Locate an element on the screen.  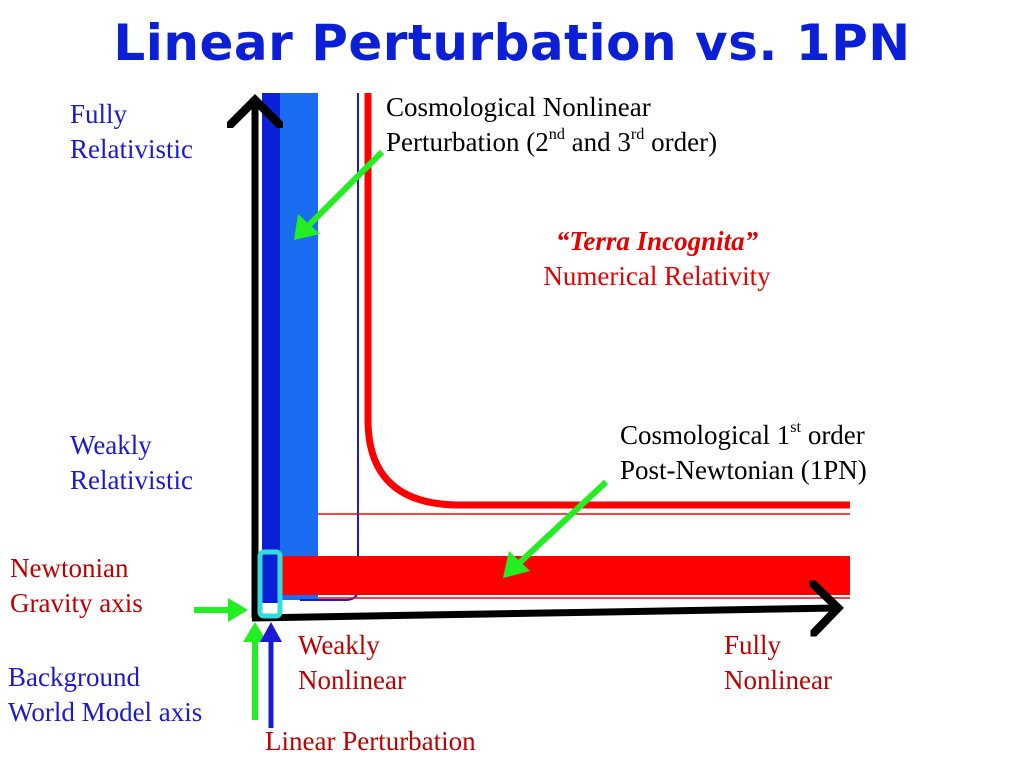
post-newtonian-band is located at coordinates (566, 575).